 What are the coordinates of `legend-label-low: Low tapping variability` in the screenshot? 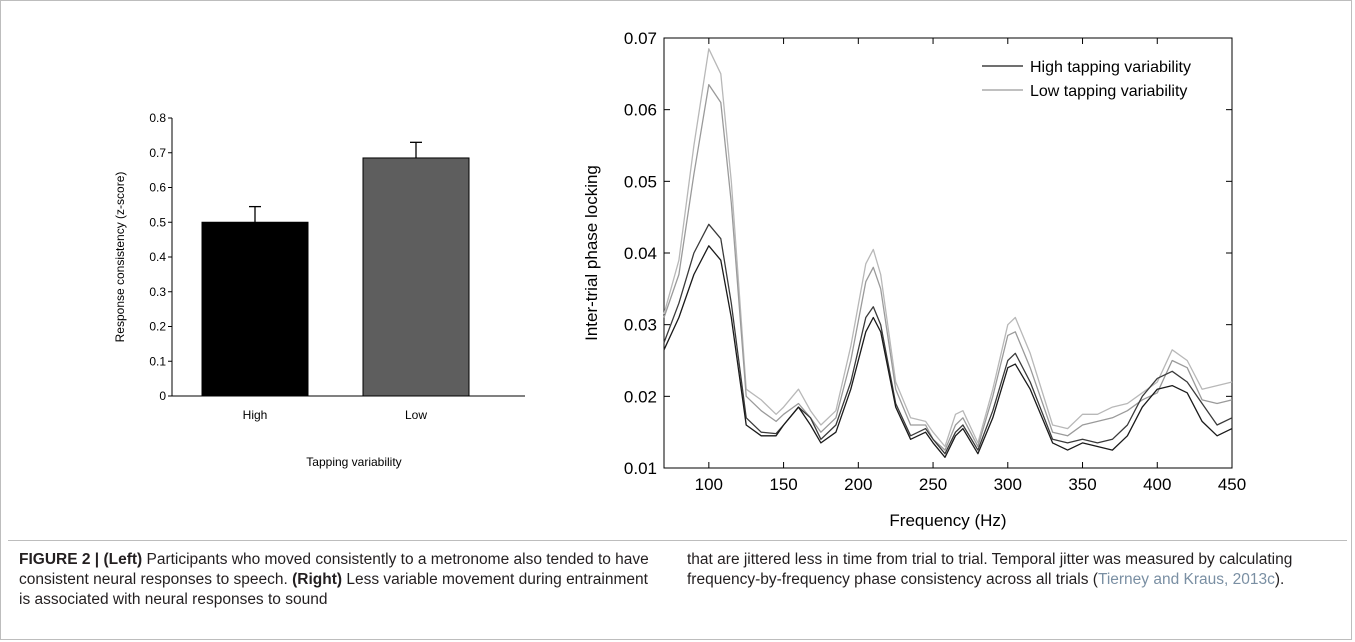 It's located at (1108, 91).